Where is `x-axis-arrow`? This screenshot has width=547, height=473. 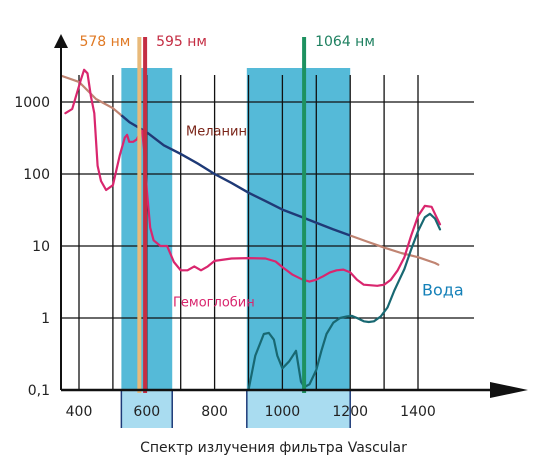
x-axis-arrow is located at coordinates (509, 390).